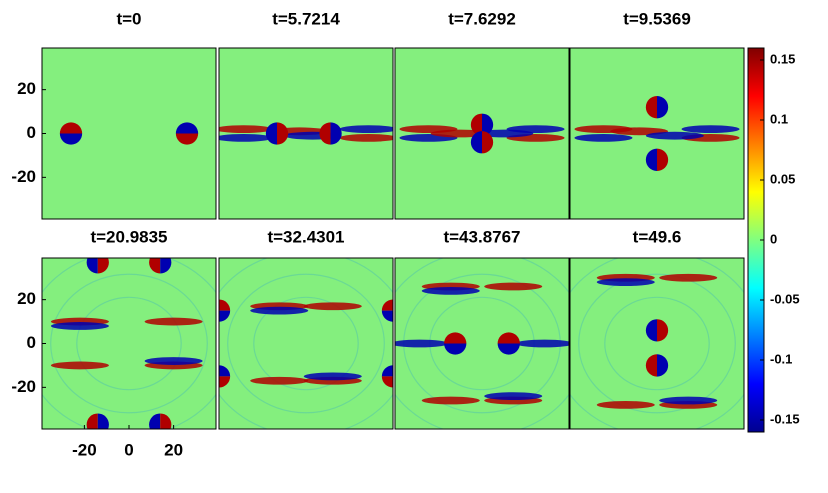 The height and width of the screenshot is (493, 828). What do you see at coordinates (128, 236) in the screenshot?
I see `panel-title: t=20.9835` at bounding box center [128, 236].